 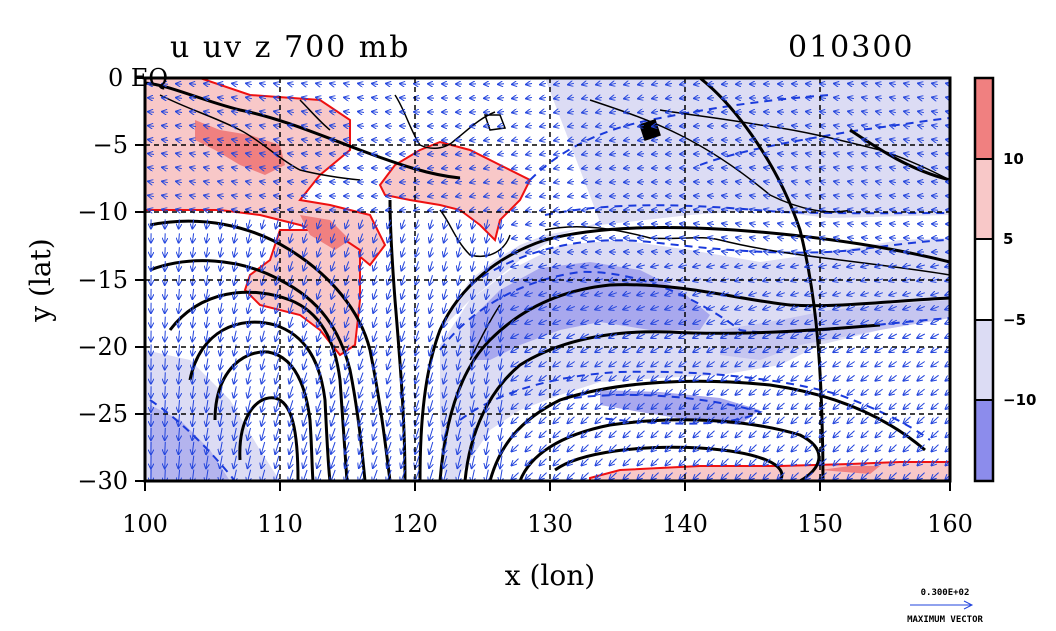 What do you see at coordinates (550, 524) in the screenshot?
I see `x-tick-label: 130` at bounding box center [550, 524].